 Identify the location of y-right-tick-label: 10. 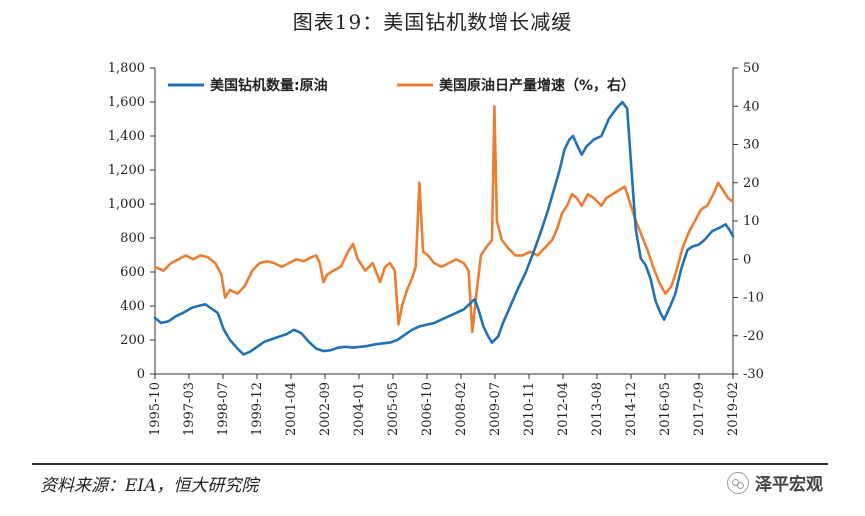
(751, 221).